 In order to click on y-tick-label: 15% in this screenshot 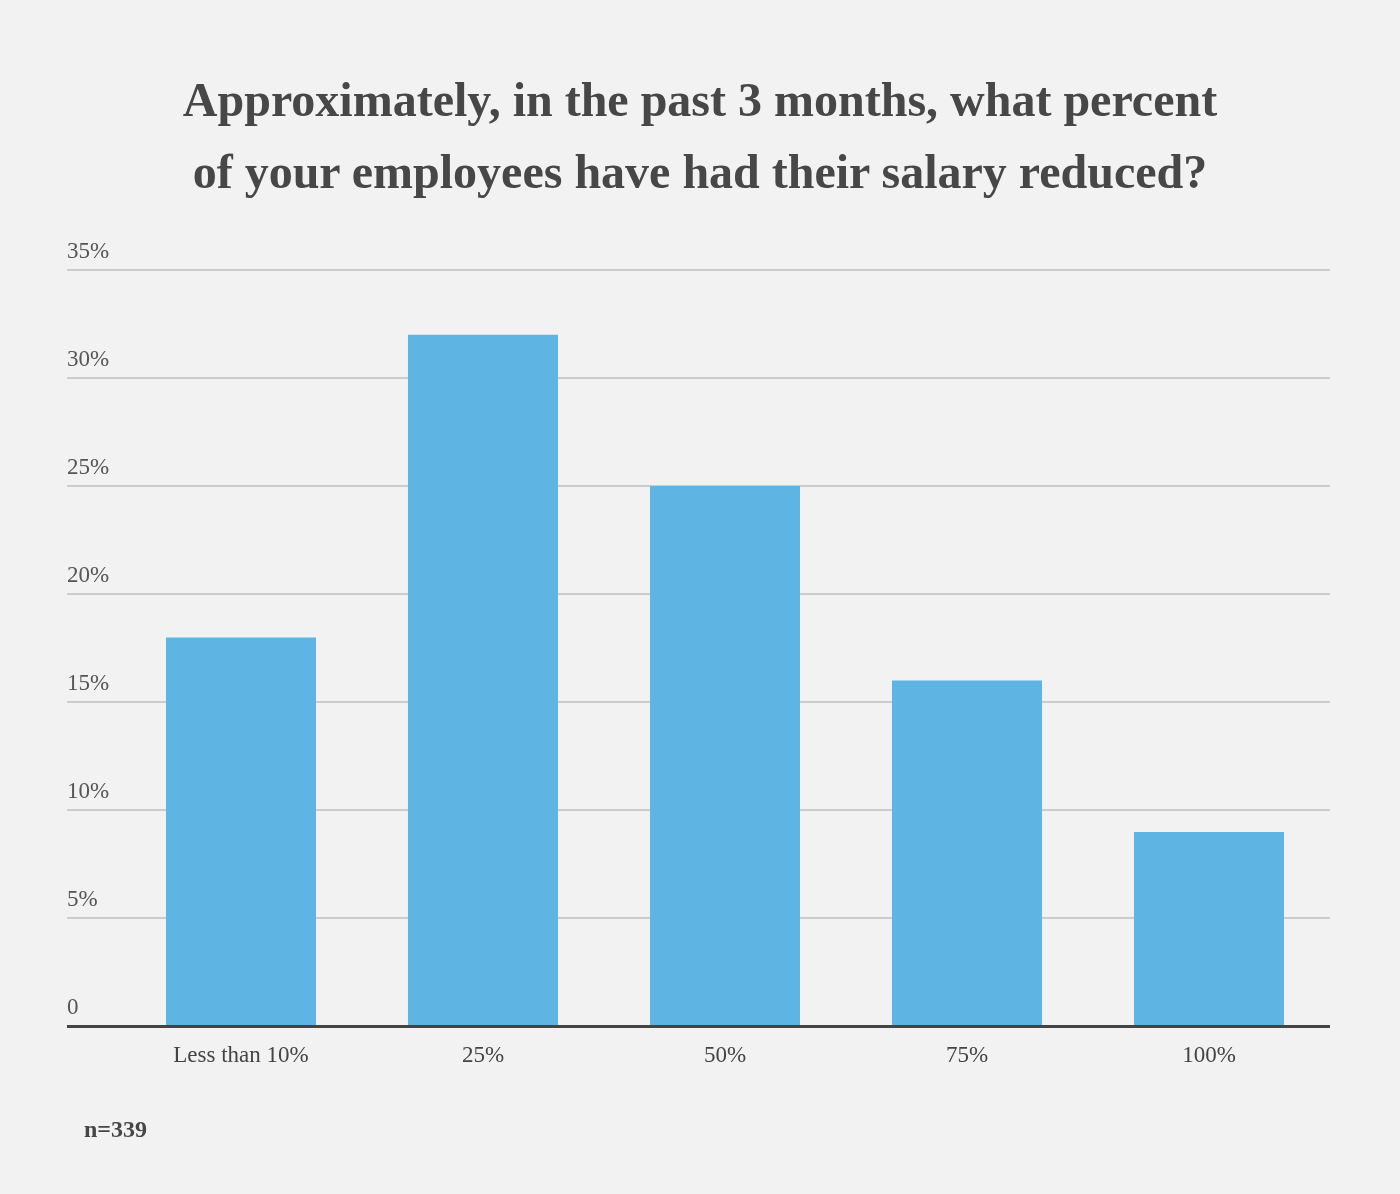, I will do `click(88, 683)`.